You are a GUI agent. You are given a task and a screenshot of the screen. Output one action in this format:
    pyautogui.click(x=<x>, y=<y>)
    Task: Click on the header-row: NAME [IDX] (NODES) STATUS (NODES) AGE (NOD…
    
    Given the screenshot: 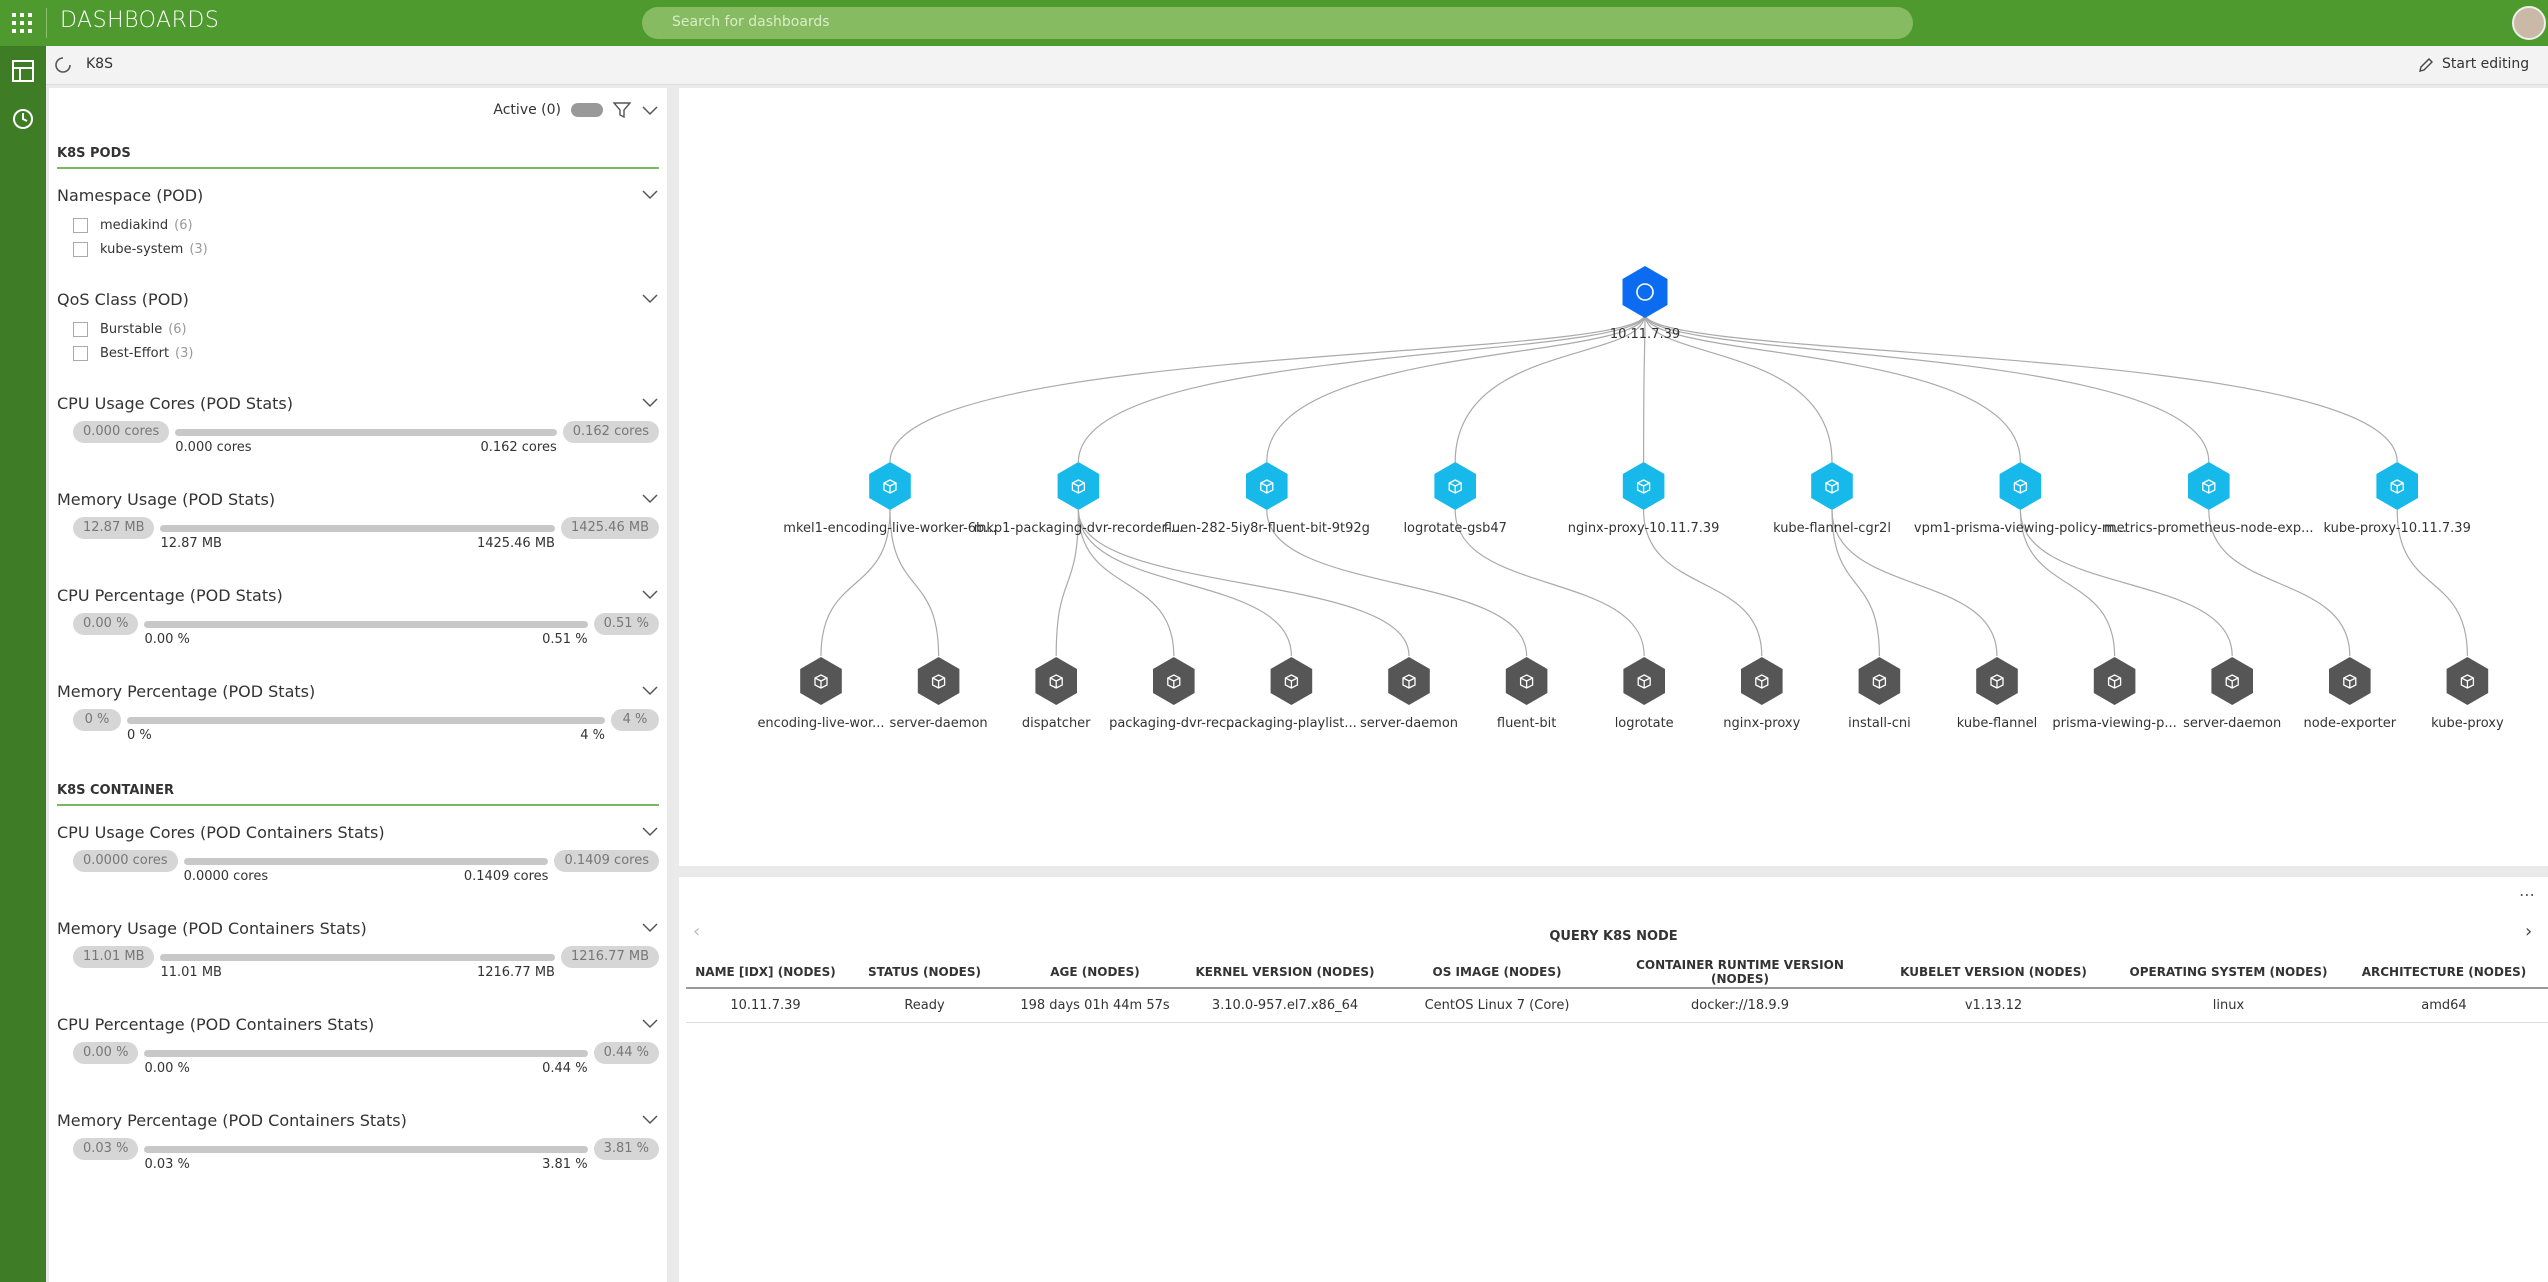 What is the action you would take?
    pyautogui.click(x=1617, y=973)
    